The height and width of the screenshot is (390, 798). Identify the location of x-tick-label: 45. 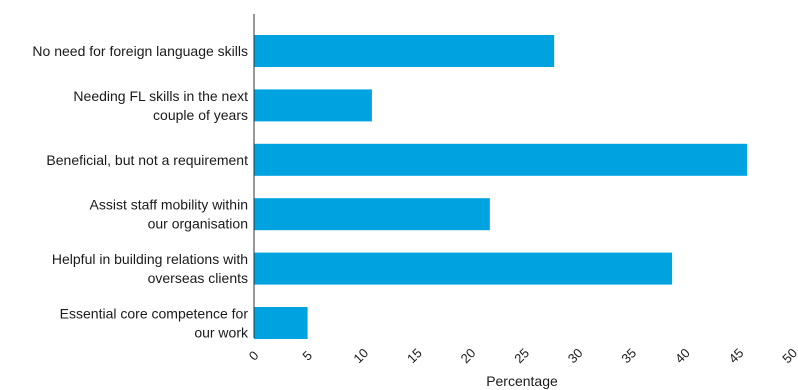
(736, 355).